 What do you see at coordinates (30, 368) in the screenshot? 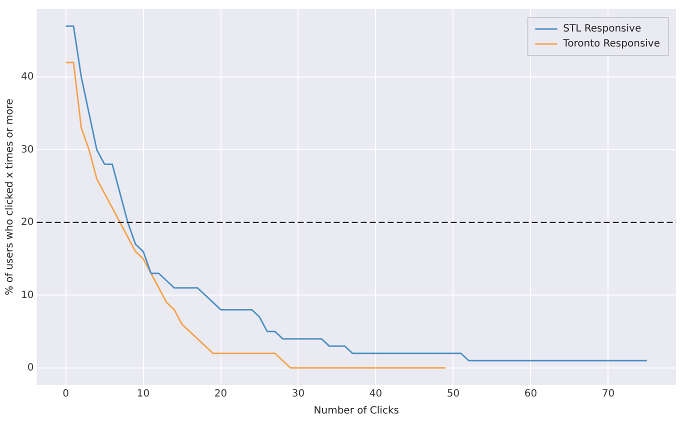
I see `y-tick-label: 0` at bounding box center [30, 368].